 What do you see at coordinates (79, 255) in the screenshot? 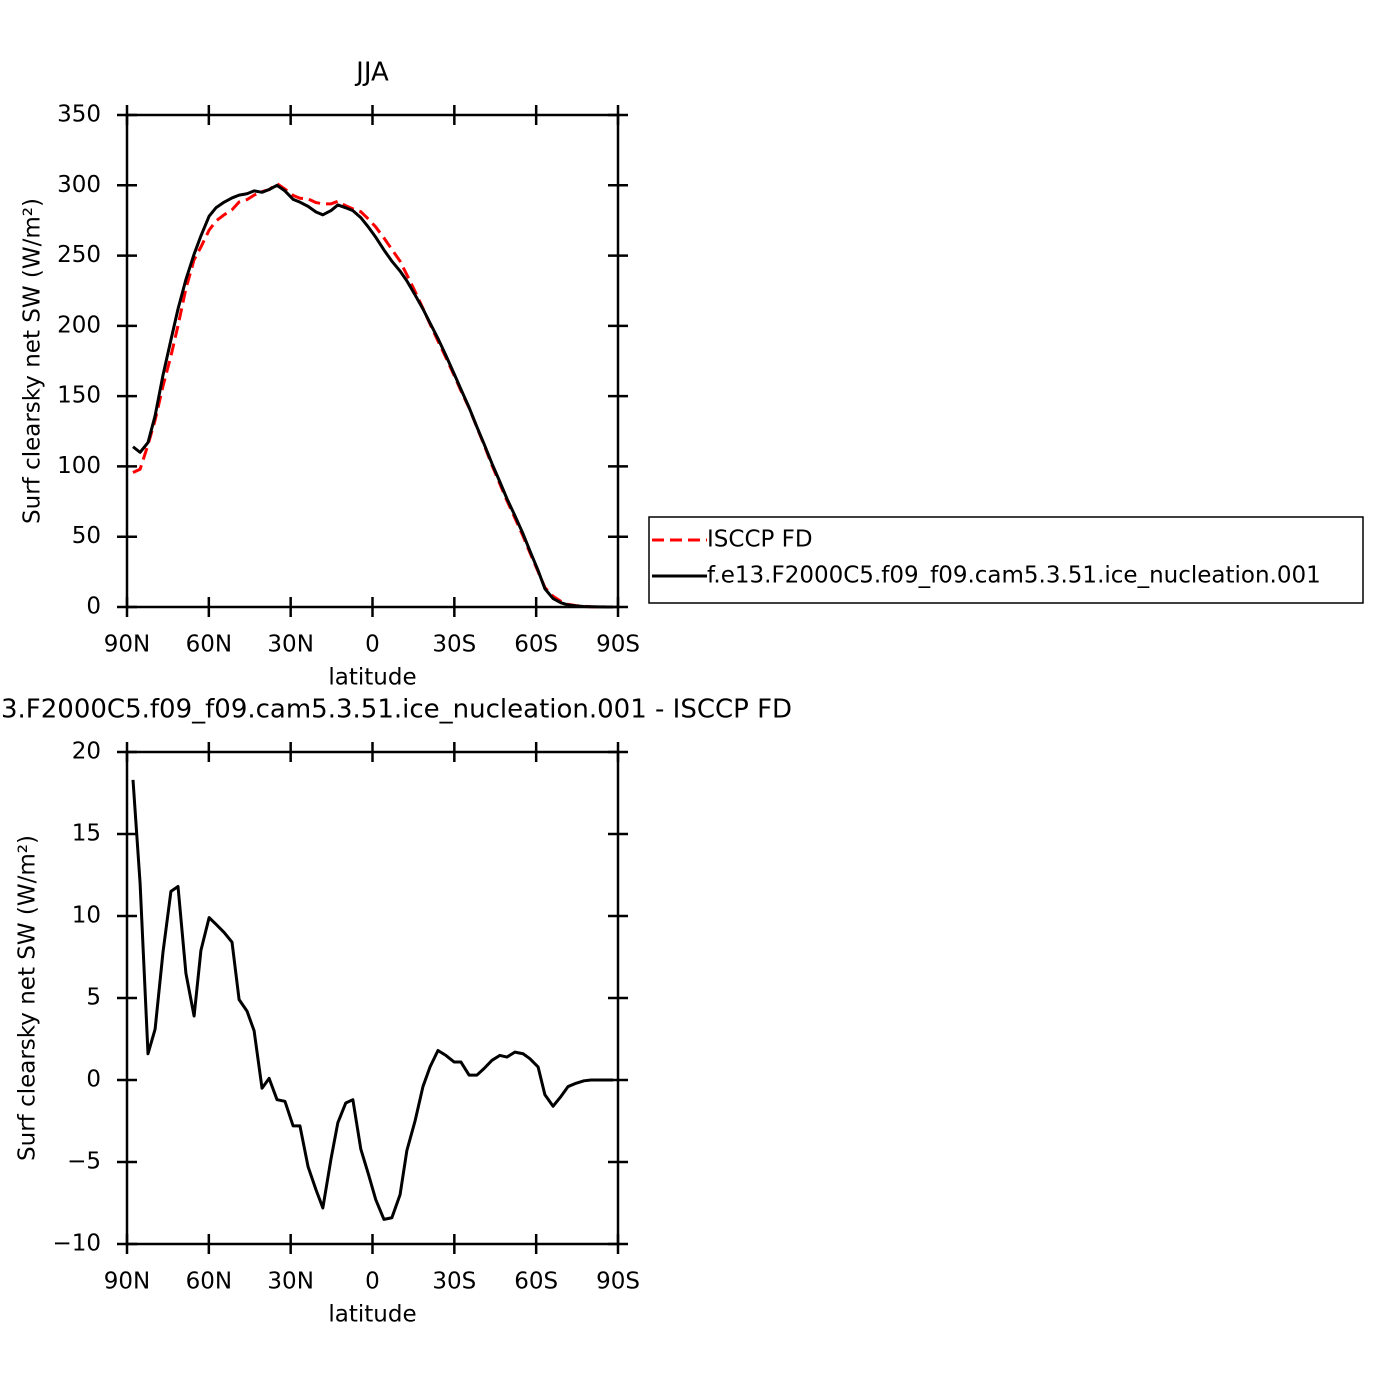
I see `y-tick-label: 250` at bounding box center [79, 255].